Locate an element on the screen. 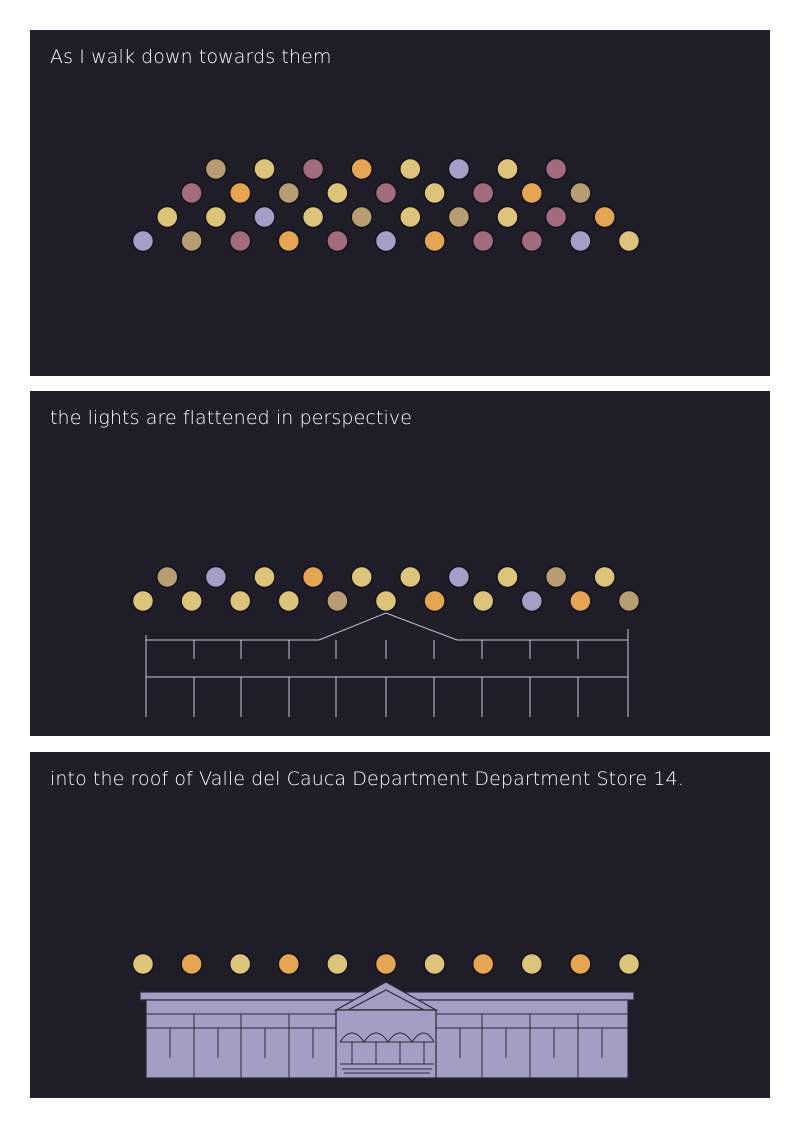 The width and height of the screenshot is (800, 1128). panel-2-caption: the lights are flattened in perspective is located at coordinates (231, 418).